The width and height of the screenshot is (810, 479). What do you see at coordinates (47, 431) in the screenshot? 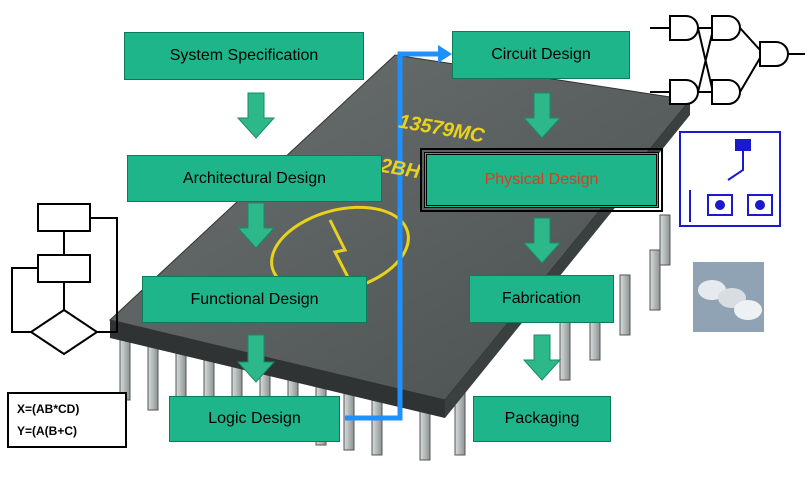
I see `equation-line-2: Y=(A(B+C)` at bounding box center [47, 431].